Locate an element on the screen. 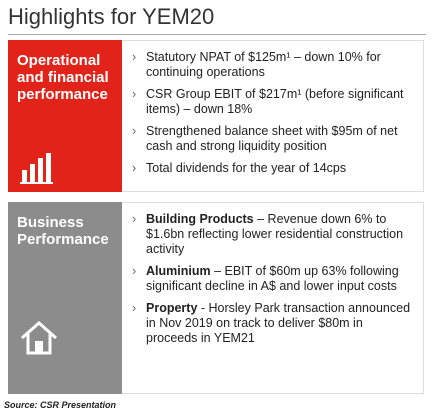  section-label: Business Performance is located at coordinates (63, 231).